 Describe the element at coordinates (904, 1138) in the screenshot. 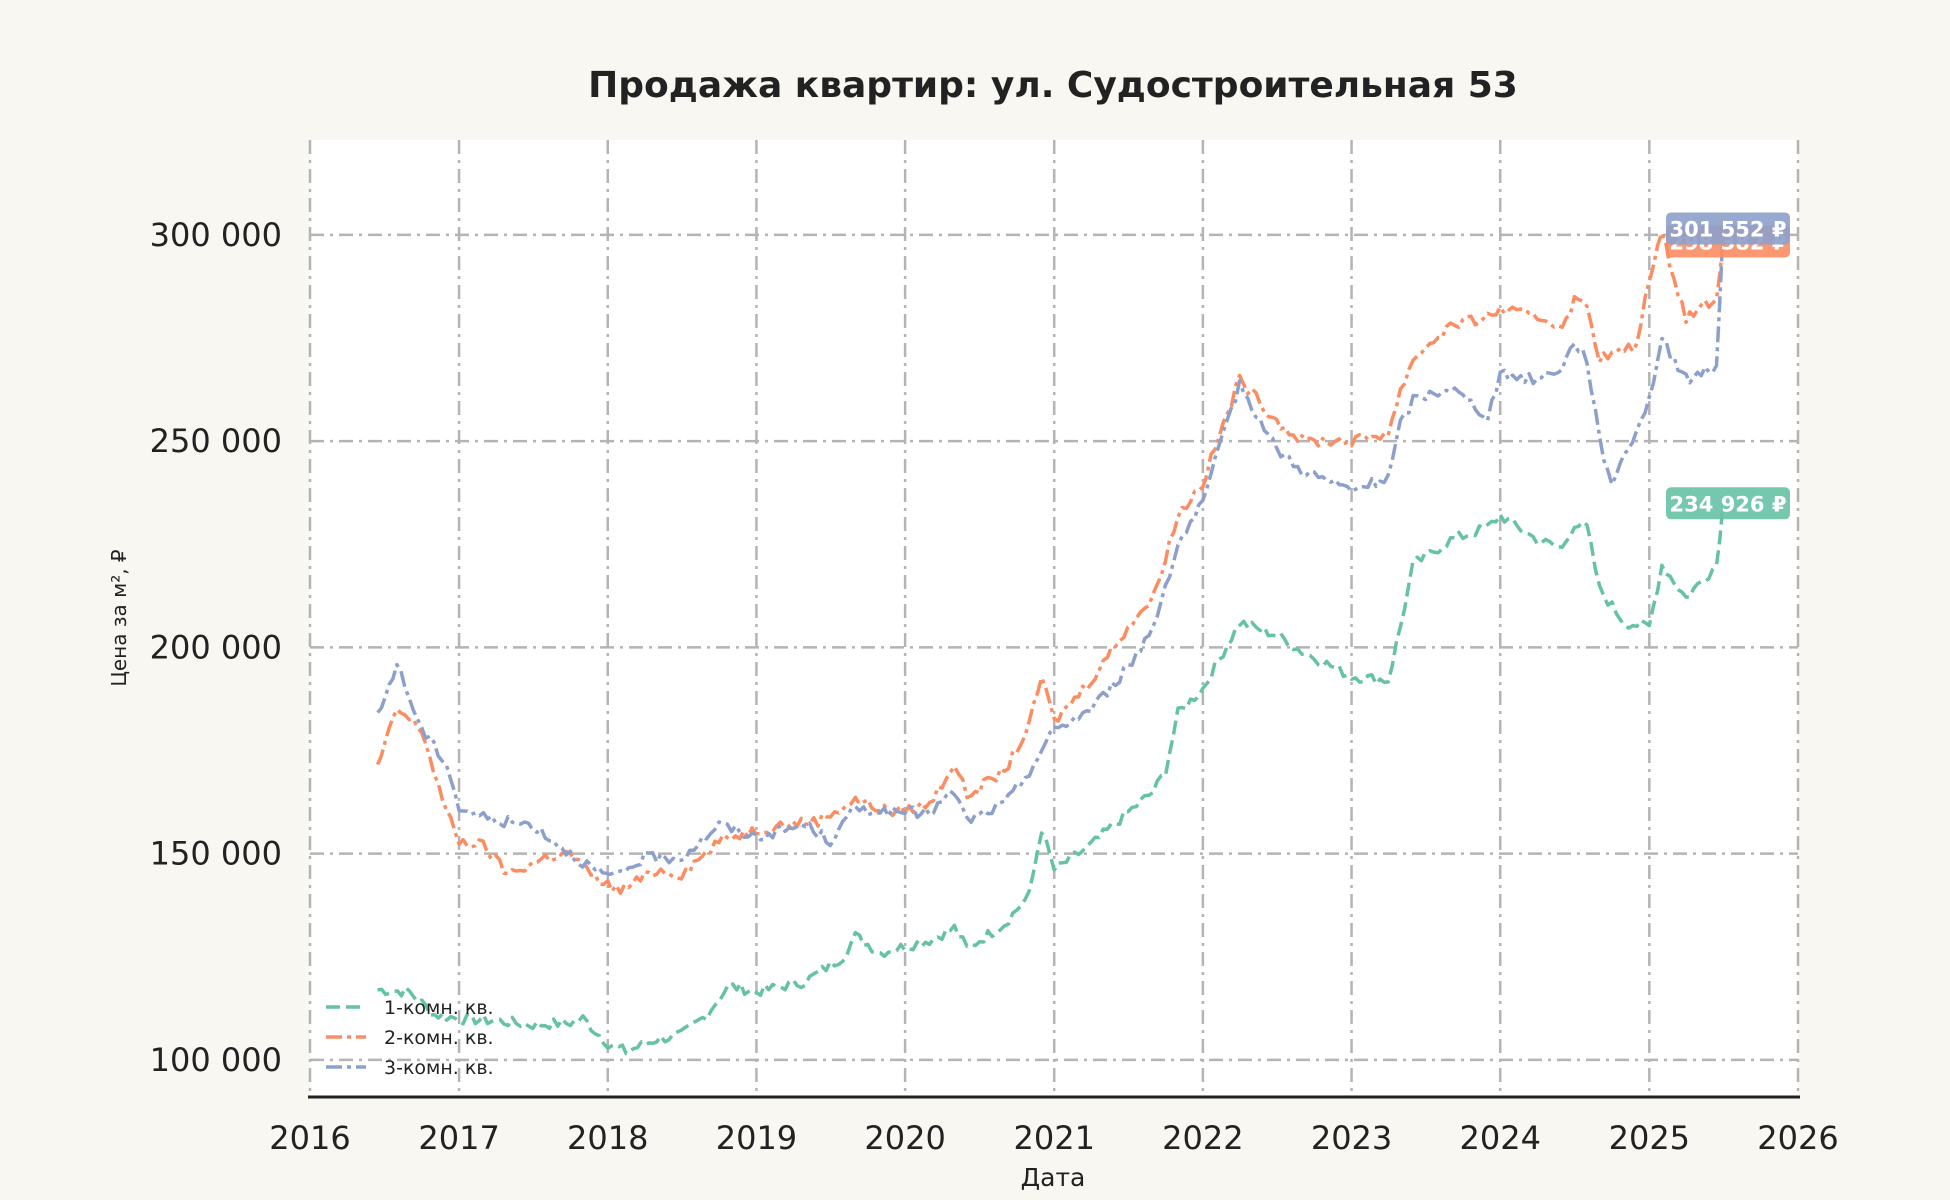

I see `x-tick-label: 2020` at that location.